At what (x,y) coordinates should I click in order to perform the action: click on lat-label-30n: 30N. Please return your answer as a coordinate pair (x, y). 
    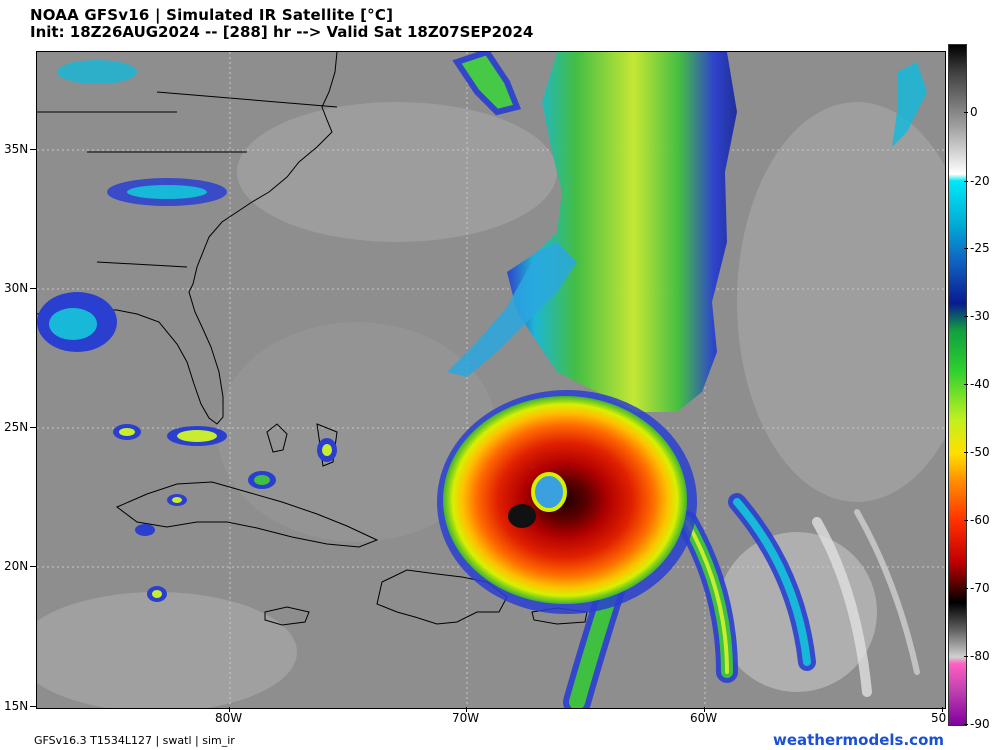
    Looking at the image, I should click on (16, 288).